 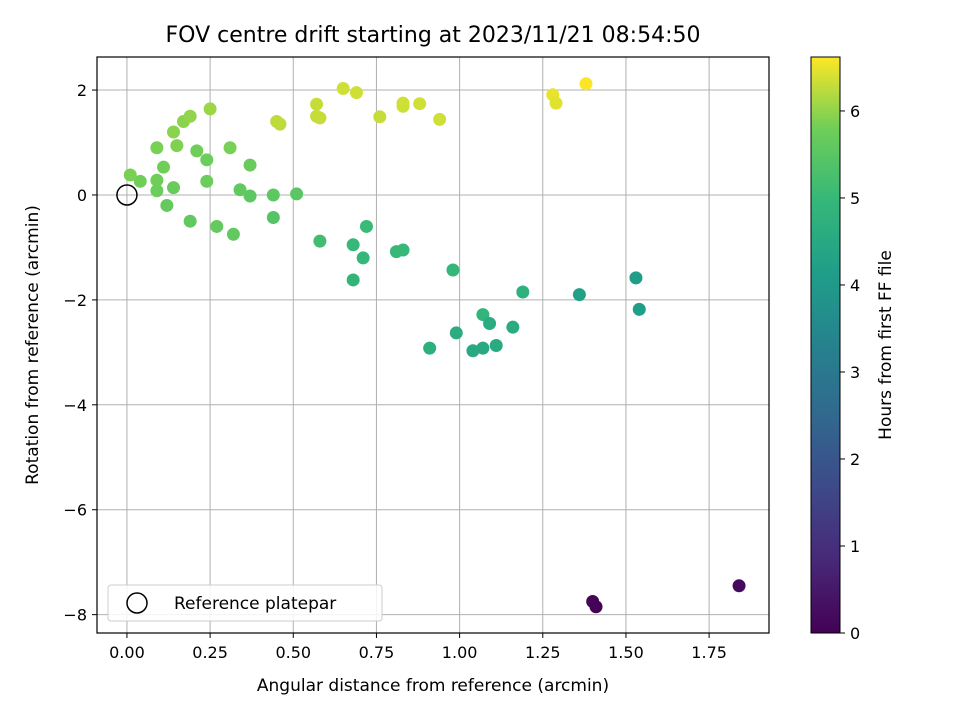 I want to click on y-axis-label: Rotation from reference (arcmin), so click(x=33, y=345).